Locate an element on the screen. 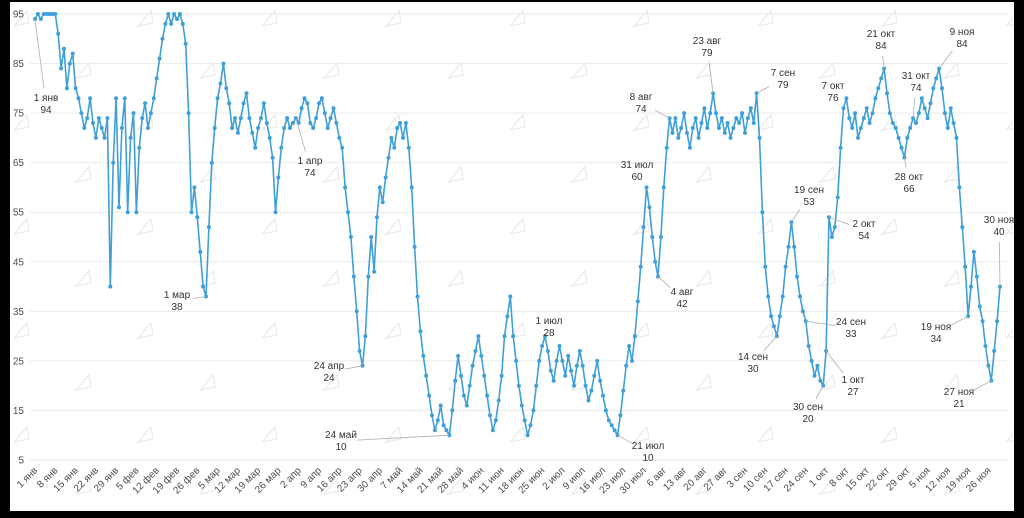 The height and width of the screenshot is (518, 1024). annotation-value: 74 is located at coordinates (641, 109).